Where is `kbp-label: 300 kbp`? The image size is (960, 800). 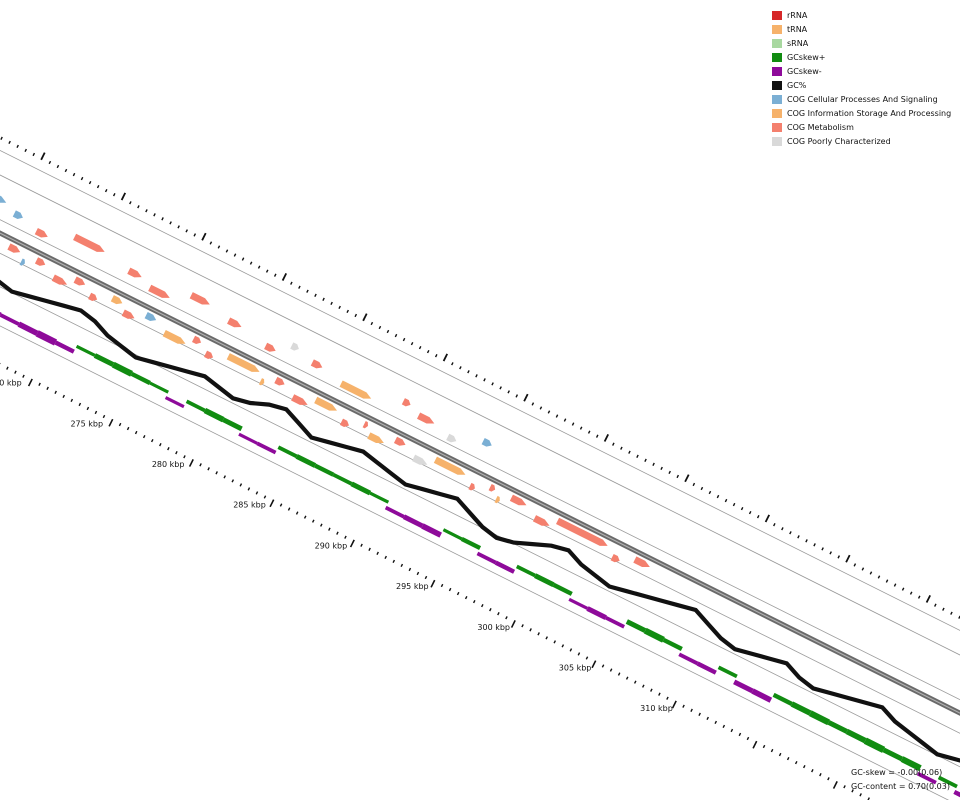 kbp-label: 300 kbp is located at coordinates (493, 627).